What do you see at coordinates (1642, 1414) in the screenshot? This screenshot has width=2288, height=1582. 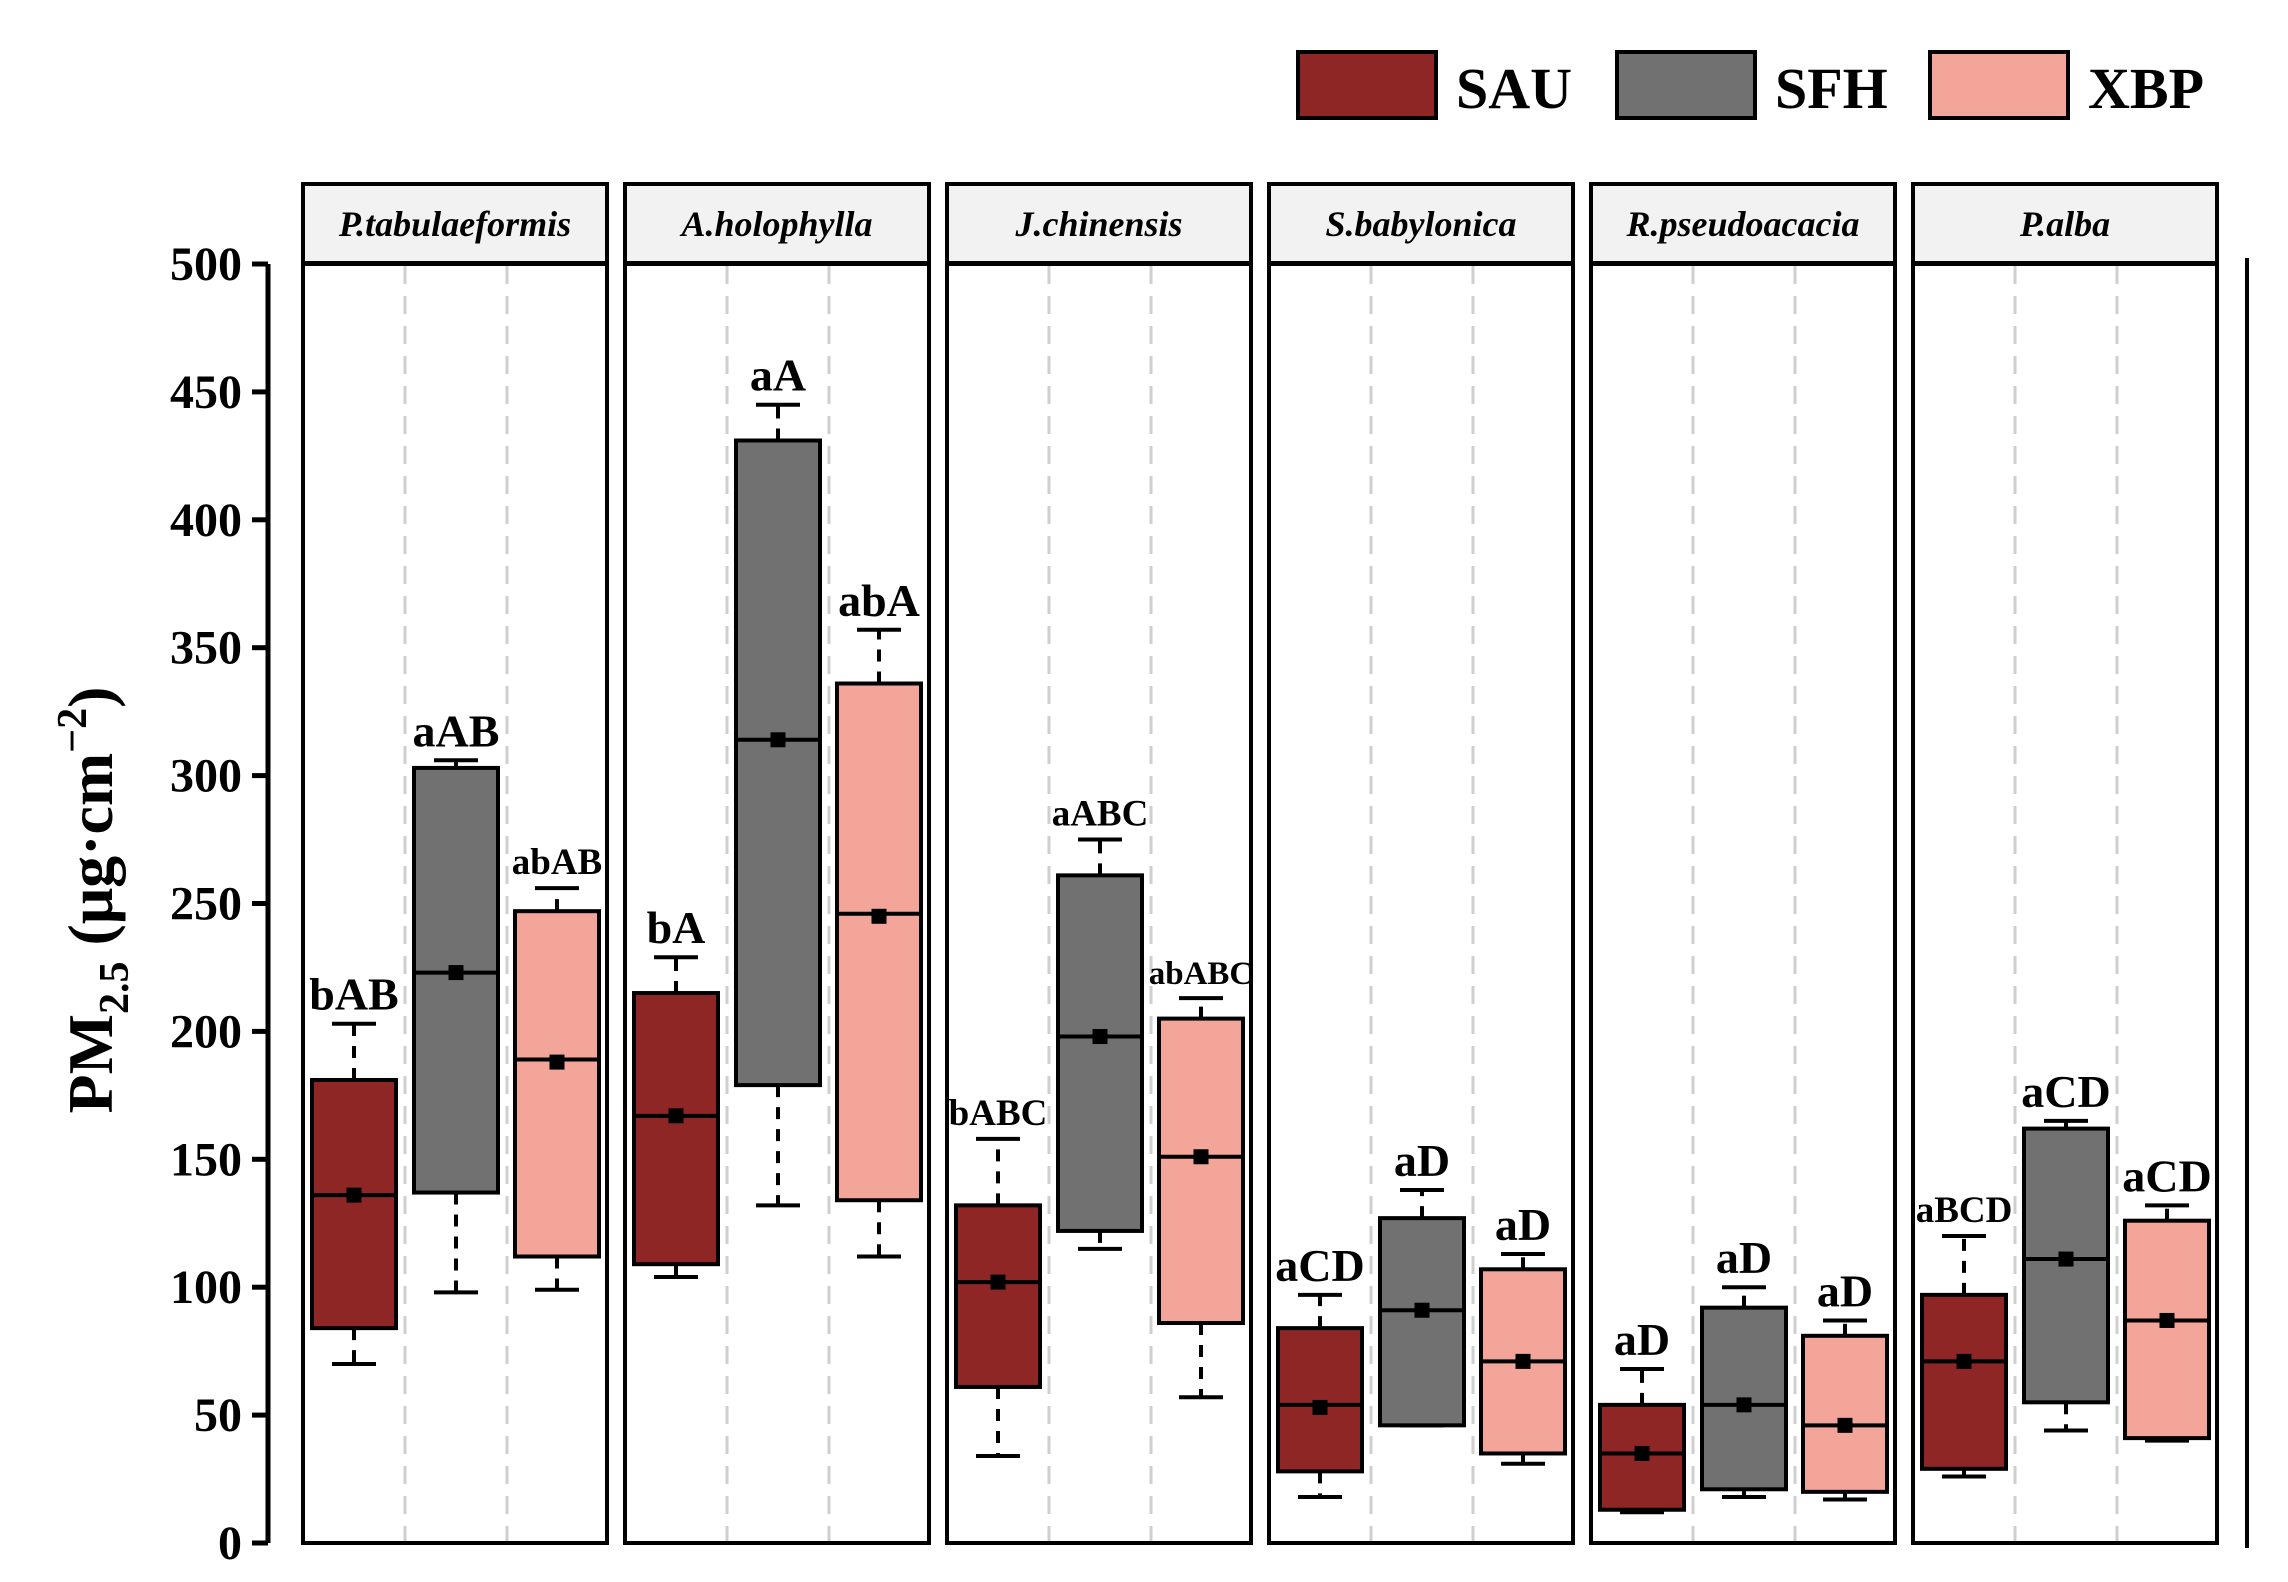 I see `box-sau: aD` at bounding box center [1642, 1414].